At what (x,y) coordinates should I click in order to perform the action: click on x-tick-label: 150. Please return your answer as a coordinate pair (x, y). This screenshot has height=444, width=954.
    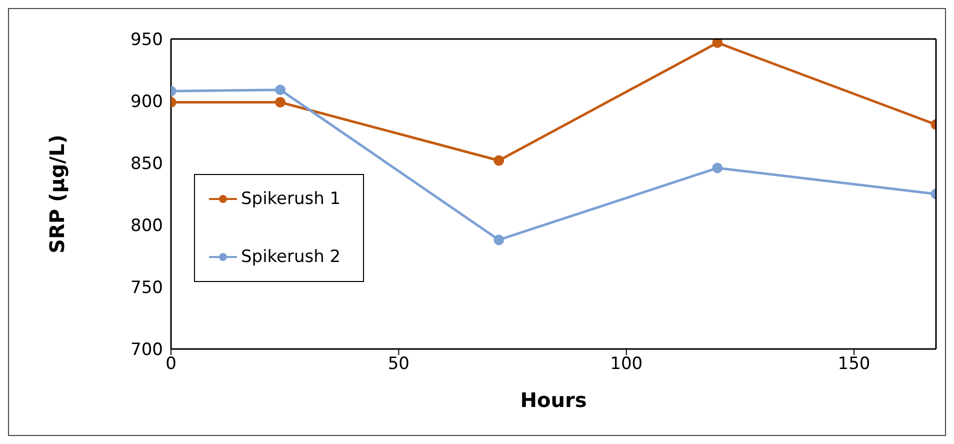
    Looking at the image, I should click on (854, 364).